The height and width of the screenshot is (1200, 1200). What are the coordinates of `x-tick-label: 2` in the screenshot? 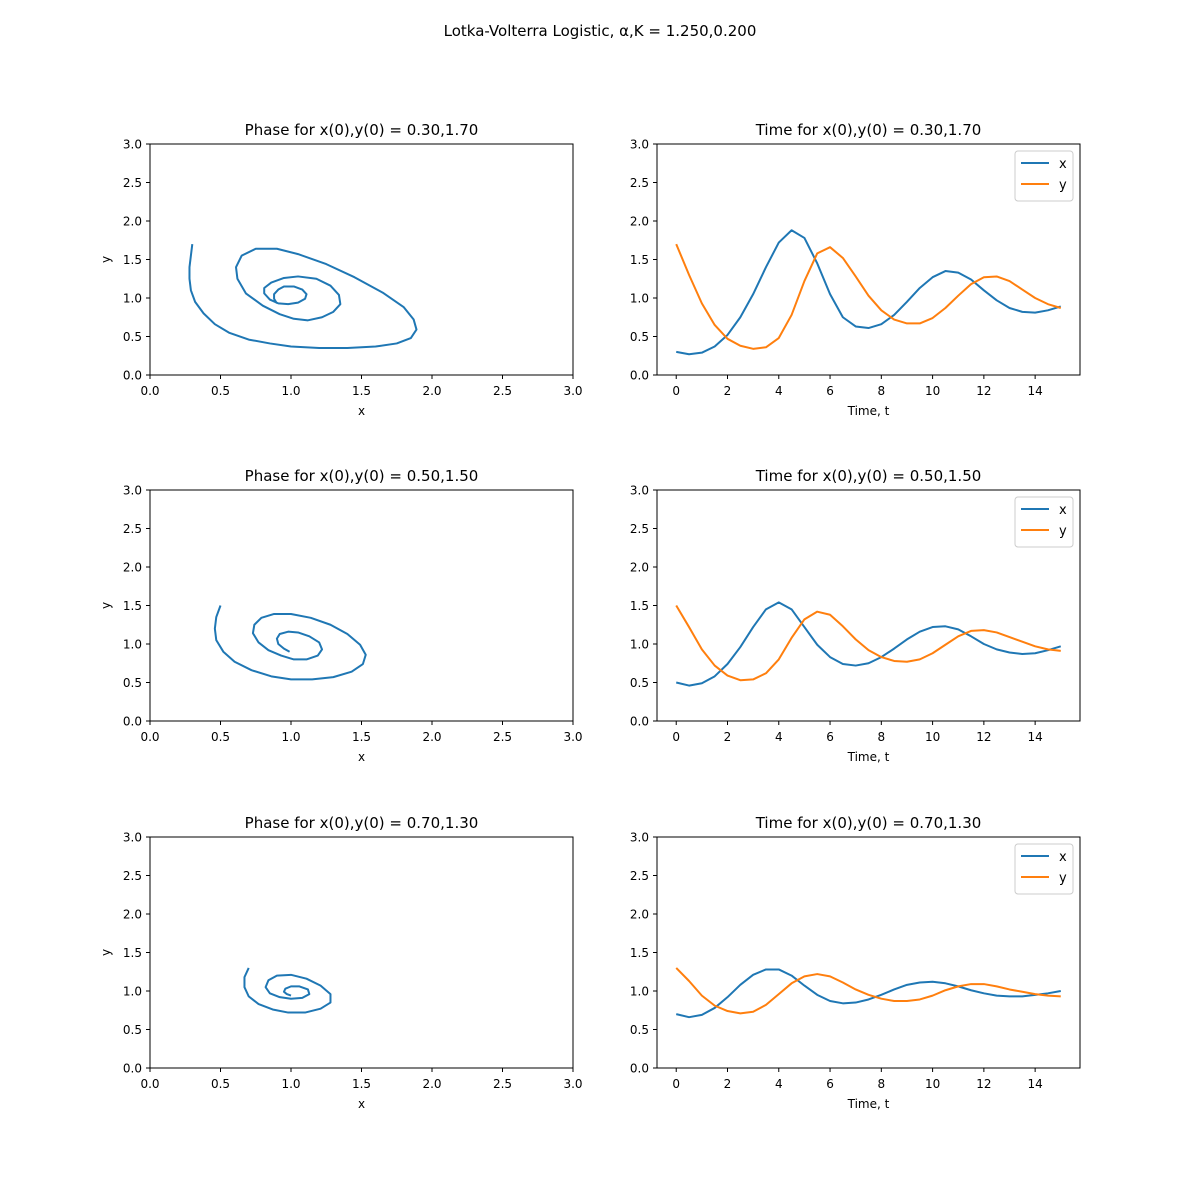 It's located at (728, 737).